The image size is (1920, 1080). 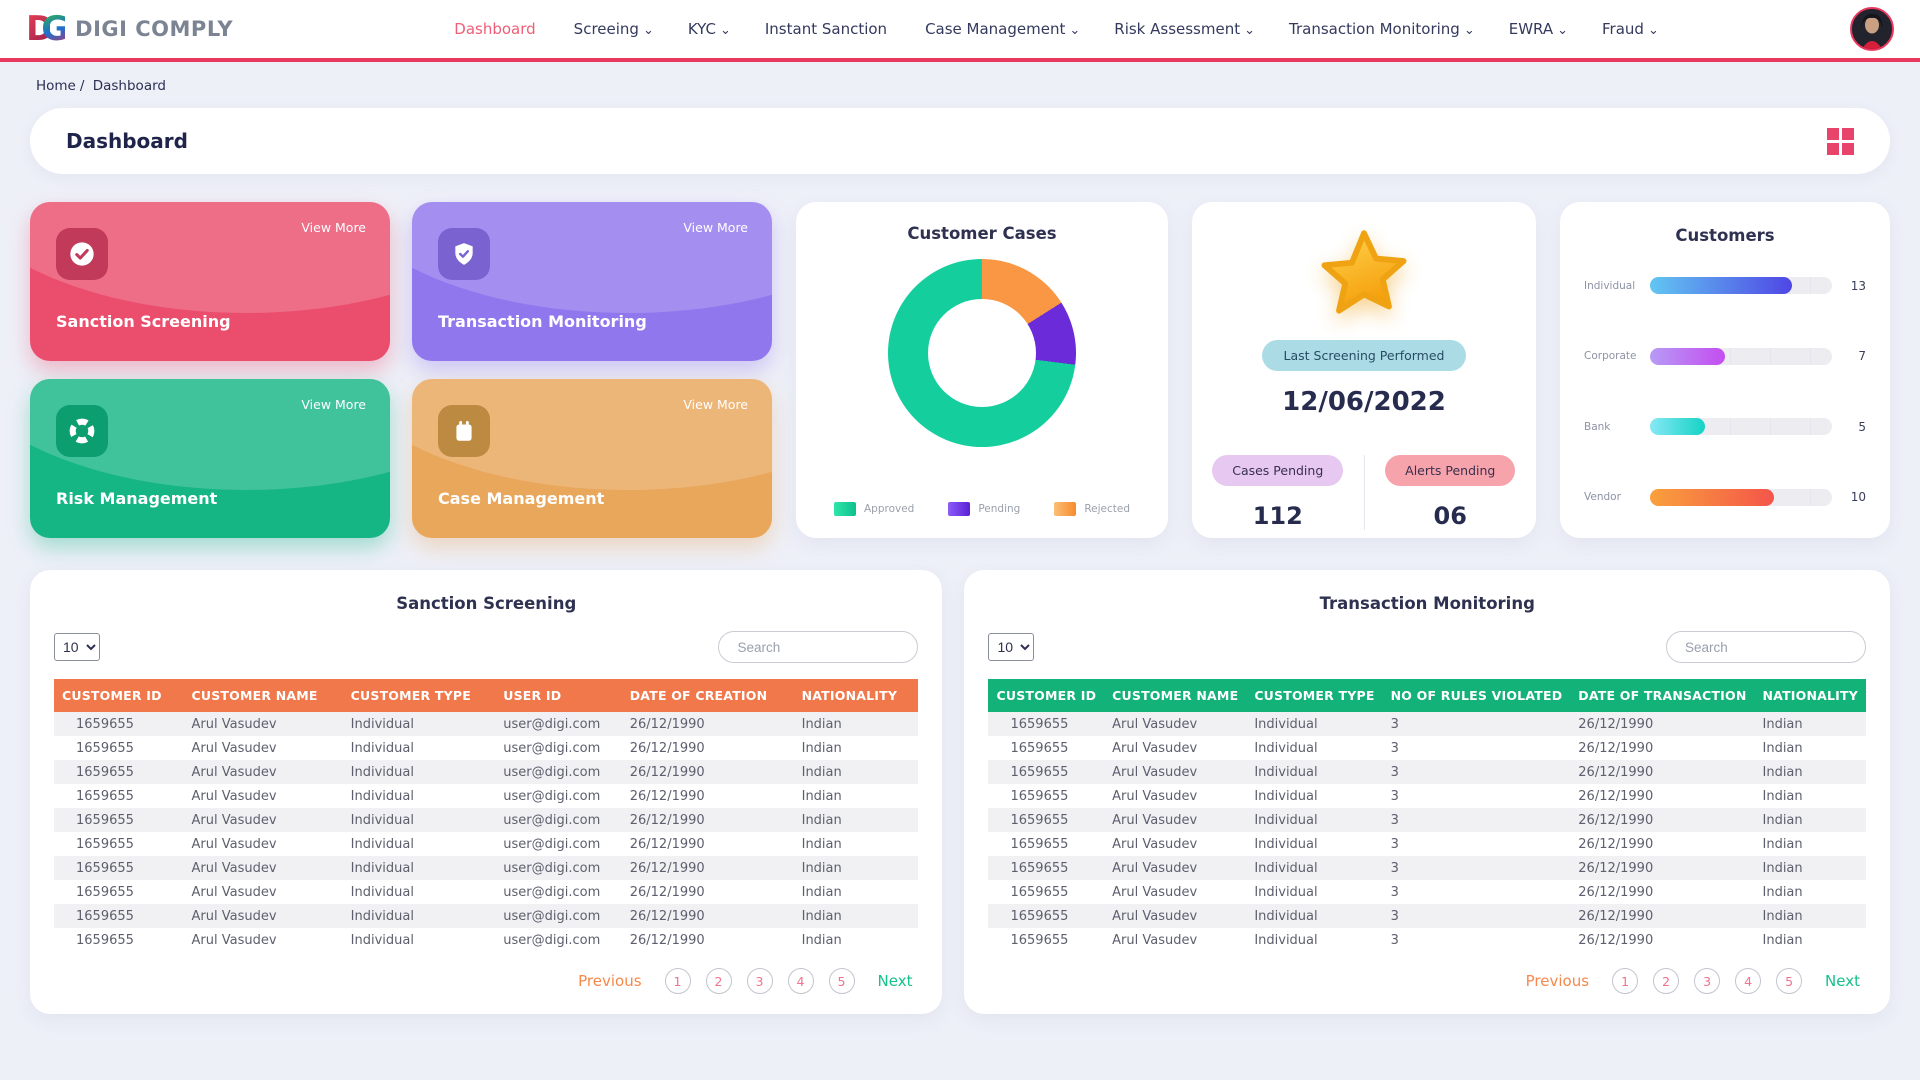 What do you see at coordinates (1662, 695) in the screenshot?
I see `column-header: DATE OF TRANSACTION` at bounding box center [1662, 695].